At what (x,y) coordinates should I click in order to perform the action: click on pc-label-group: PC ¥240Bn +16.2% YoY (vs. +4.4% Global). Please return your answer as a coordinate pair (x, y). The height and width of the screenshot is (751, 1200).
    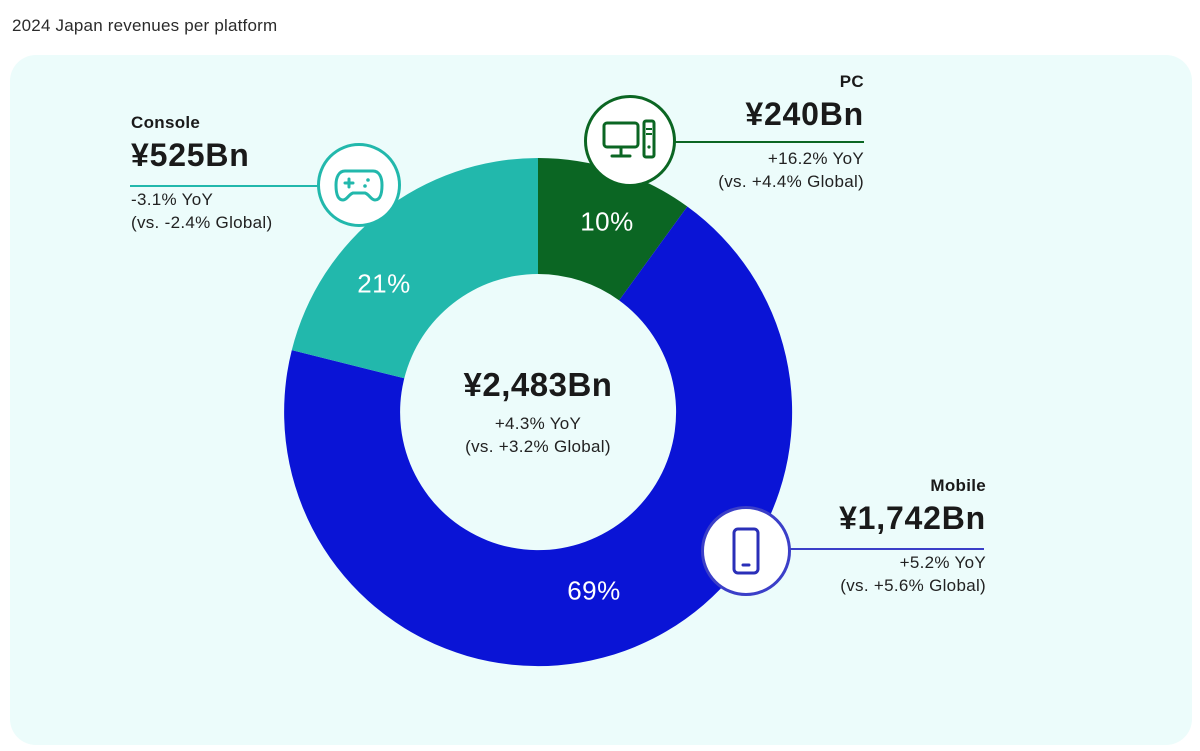
    Looking at the image, I should click on (734, 132).